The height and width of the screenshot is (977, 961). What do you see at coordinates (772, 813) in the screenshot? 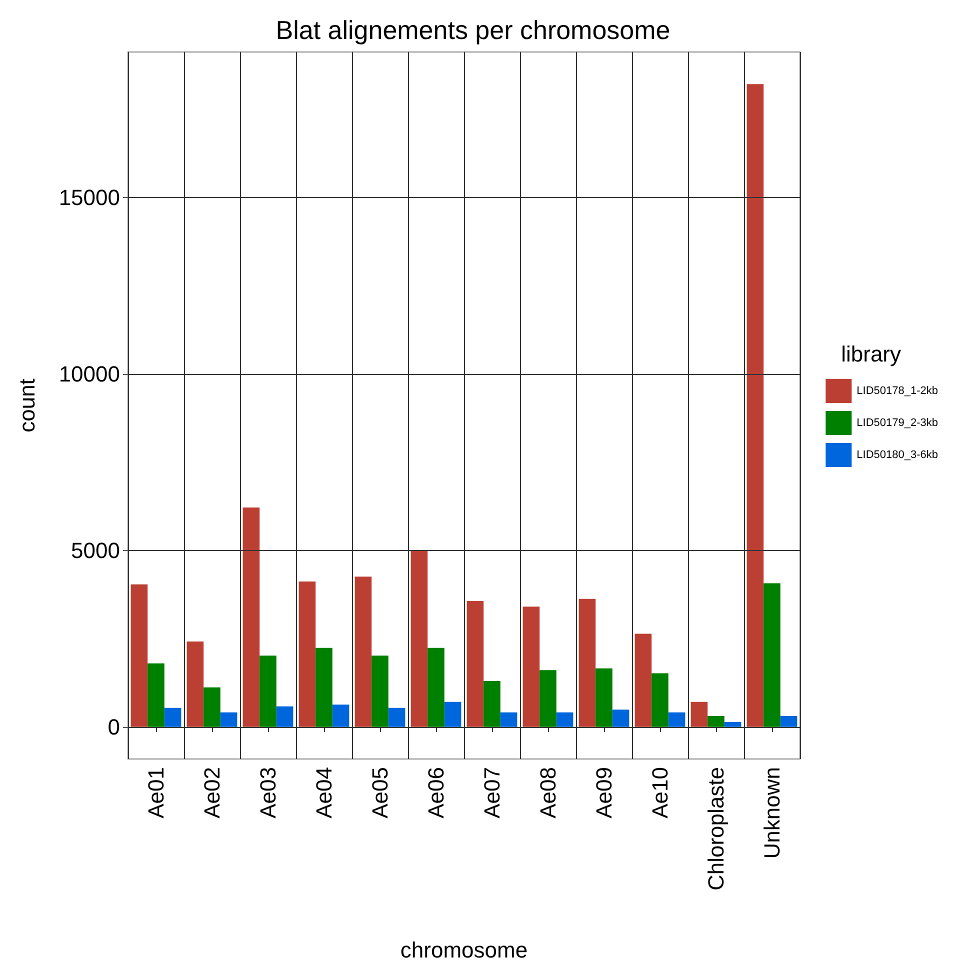
I see `x-tick-label: Unknown` at bounding box center [772, 813].